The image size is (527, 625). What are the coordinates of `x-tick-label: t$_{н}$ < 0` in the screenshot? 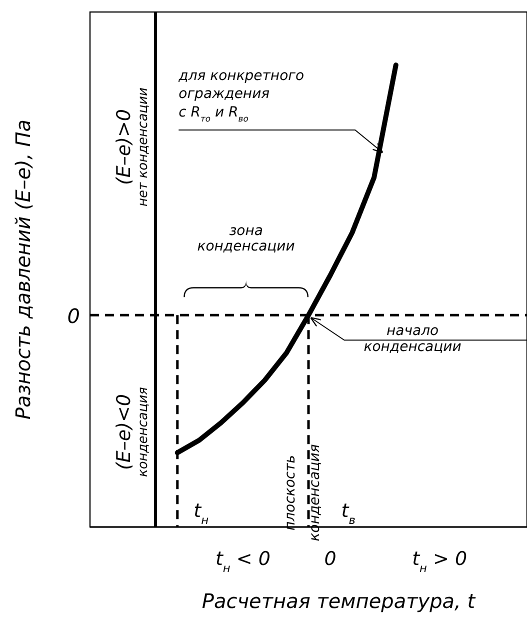 It's located at (242, 561).